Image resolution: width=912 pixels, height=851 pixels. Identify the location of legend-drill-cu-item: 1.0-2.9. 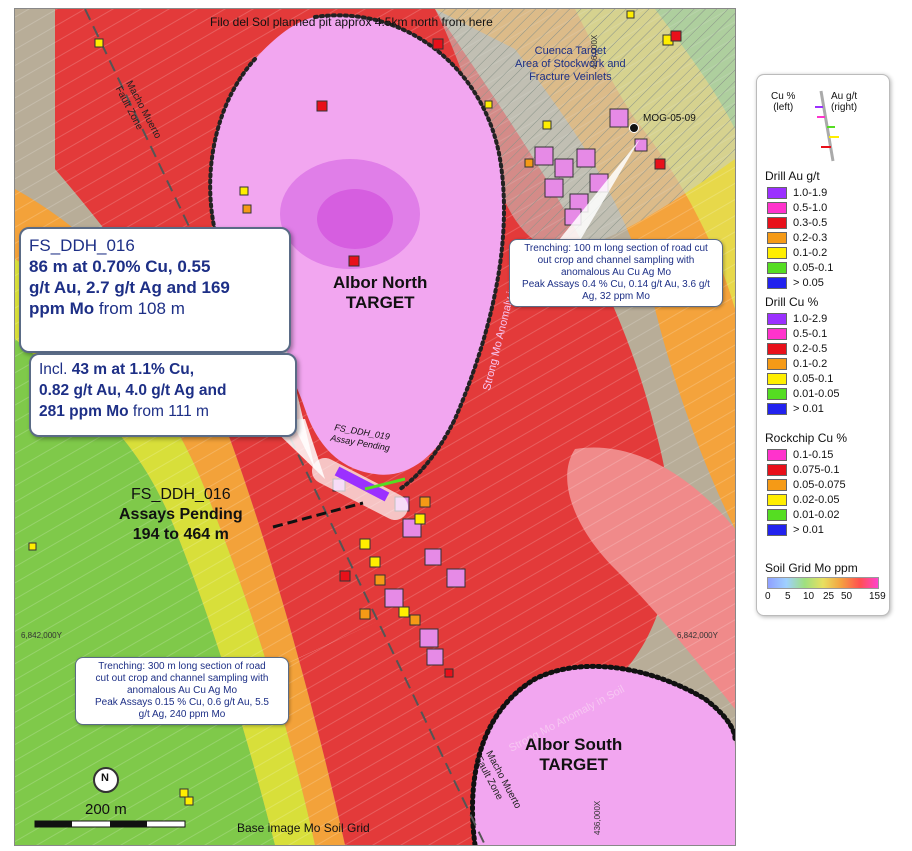
(797, 319).